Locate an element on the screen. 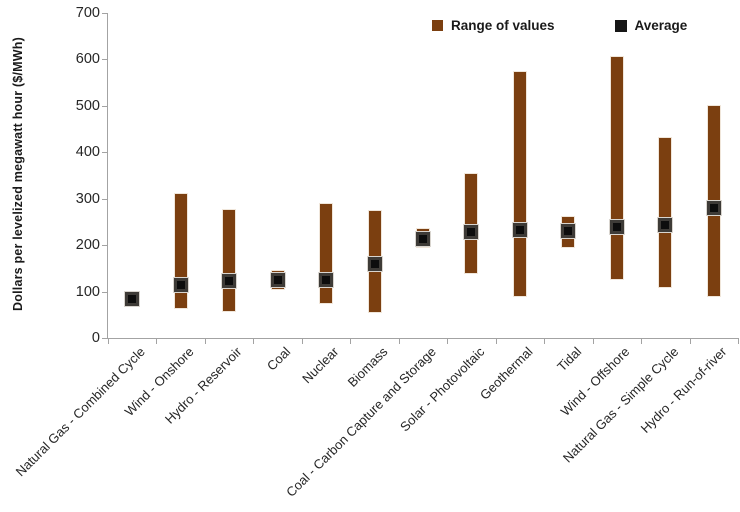 The image size is (740, 512). x-category-label-text: Coal is located at coordinates (278, 359).